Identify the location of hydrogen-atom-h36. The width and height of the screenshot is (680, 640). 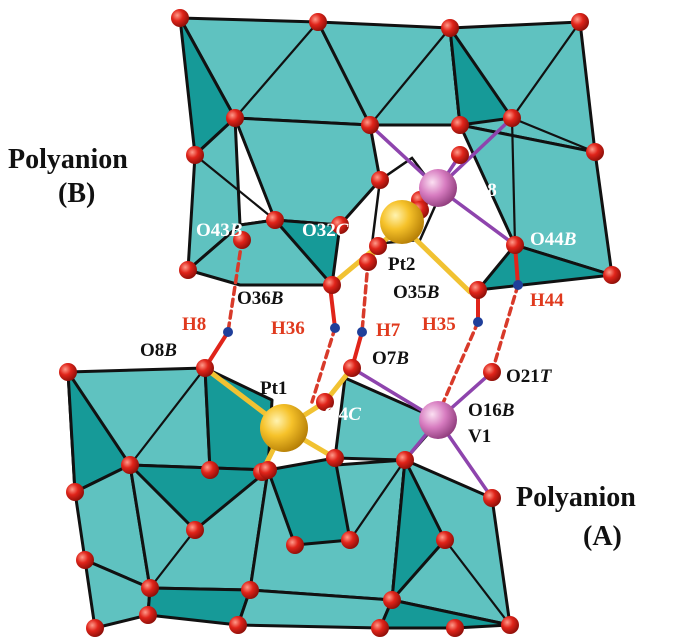
(335, 328).